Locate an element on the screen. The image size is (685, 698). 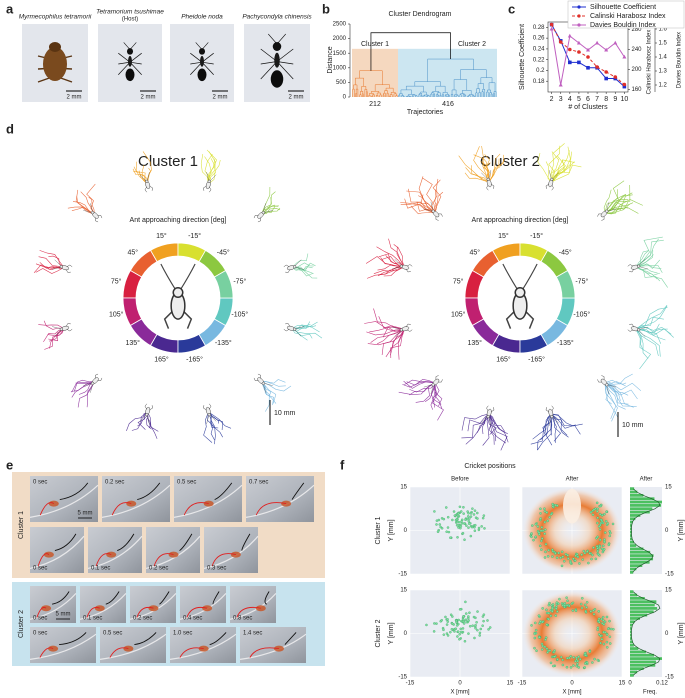
y-tick-label: 160 is located at coordinates (637, 90).